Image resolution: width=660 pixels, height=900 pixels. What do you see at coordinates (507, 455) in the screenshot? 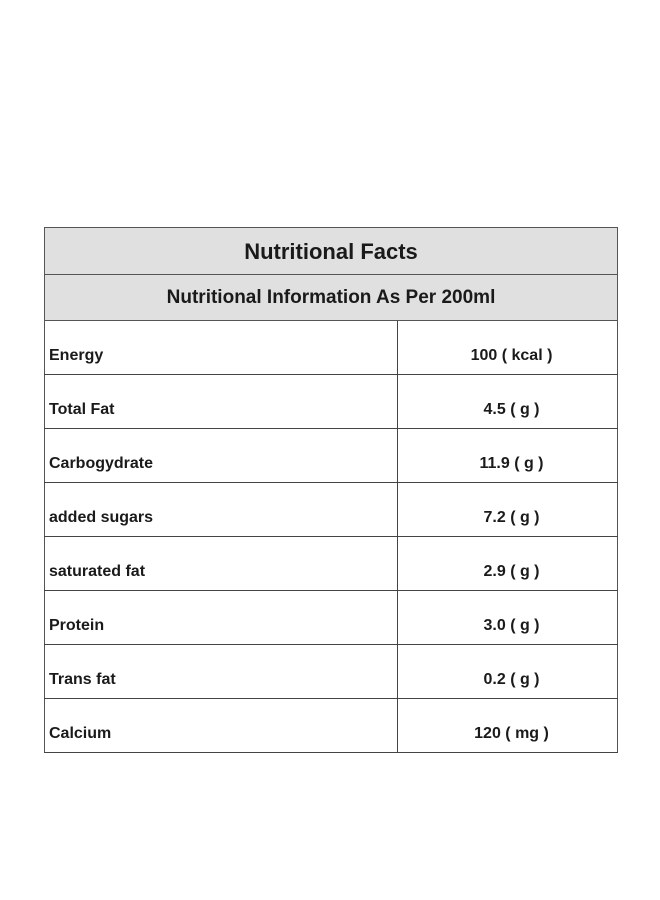
I see `nutrient-value: 11.9 ( g )` at bounding box center [507, 455].